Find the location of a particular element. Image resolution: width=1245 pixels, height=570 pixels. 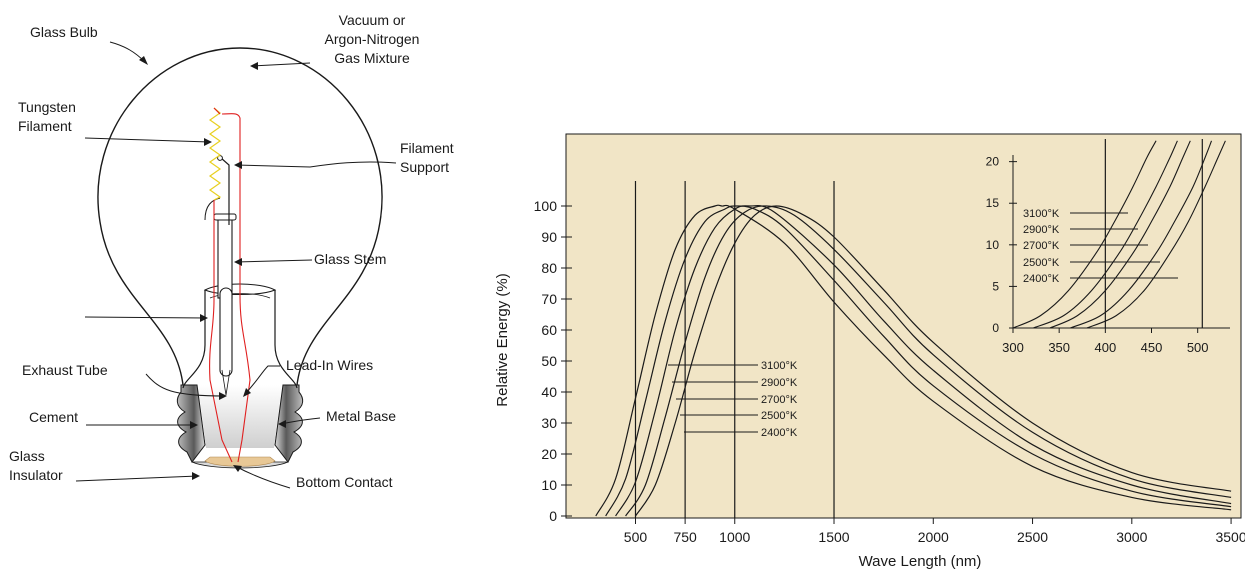

lead-in-wire-left is located at coordinates (221, 331).